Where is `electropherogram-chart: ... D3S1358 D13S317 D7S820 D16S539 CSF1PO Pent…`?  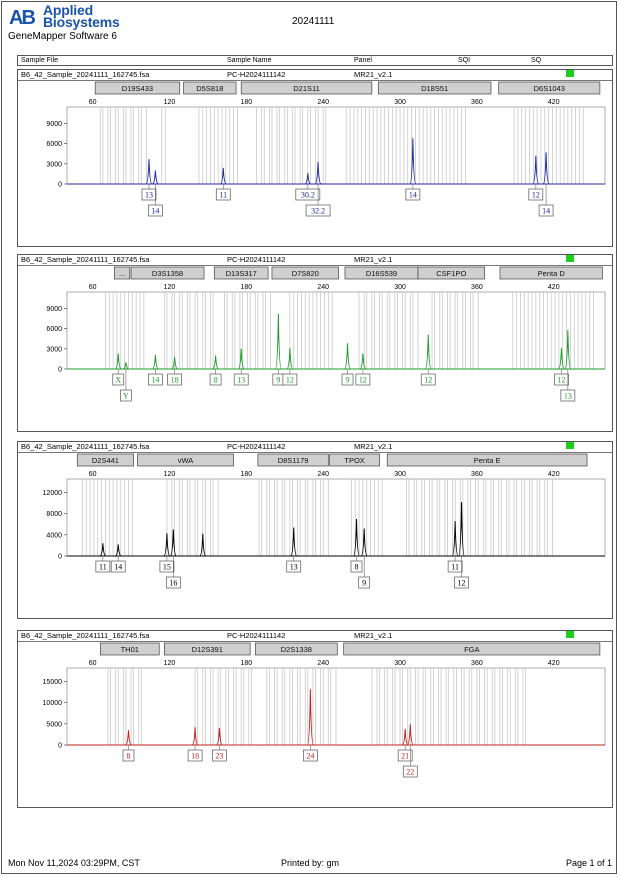 electropherogram-chart: ... D3S1358 D13S317 D7S820 D16S539 CSF1PO Pent… is located at coordinates (326, 334).